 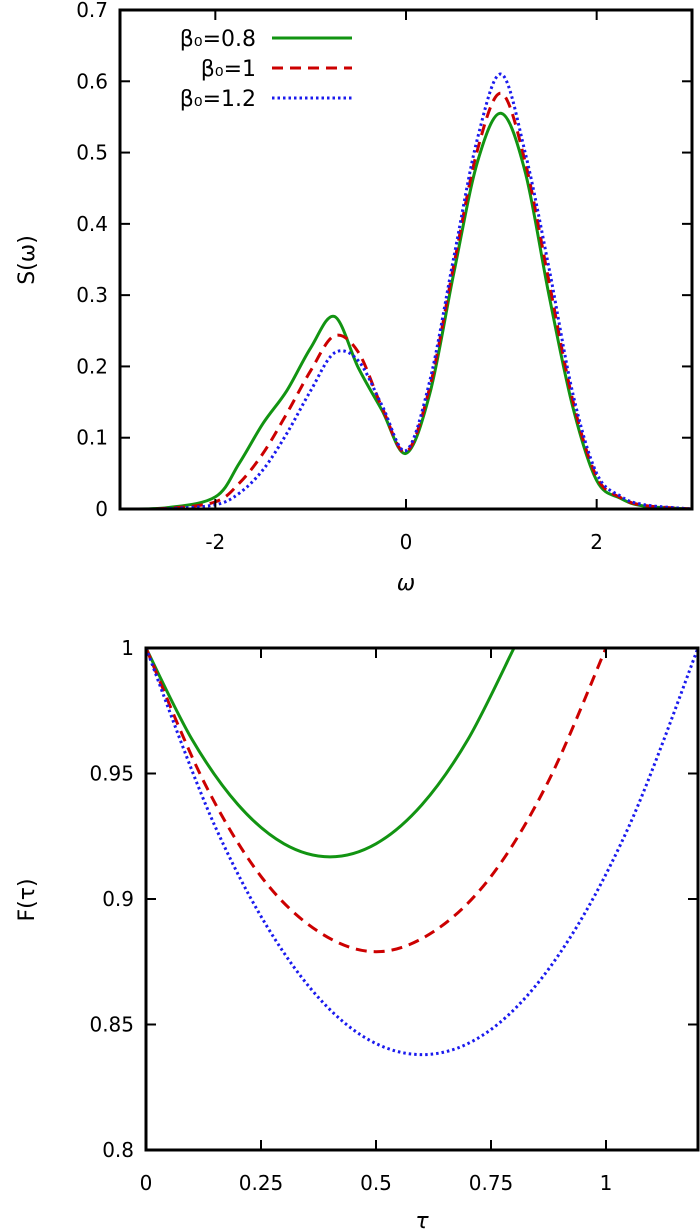 I want to click on x-axis-label: τ, so click(x=422, y=1220).